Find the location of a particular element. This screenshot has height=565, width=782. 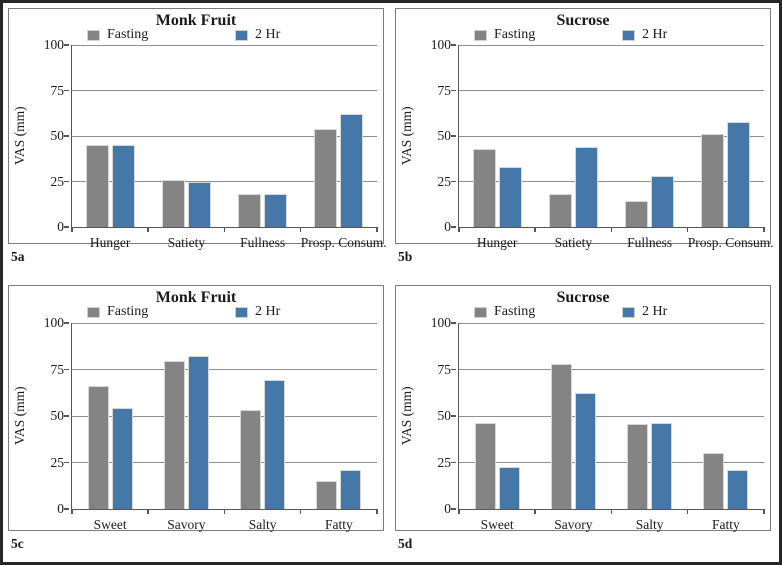

bar-fasting-savory is located at coordinates (561, 436).